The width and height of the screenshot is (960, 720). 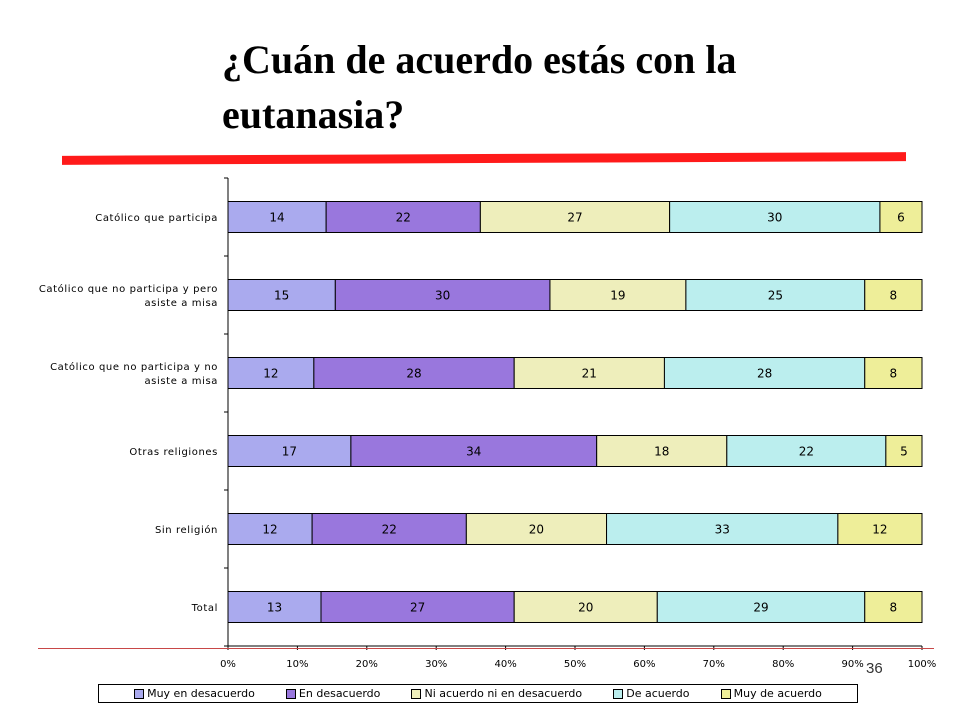 I want to click on category-label: Total, so click(x=204, y=608).